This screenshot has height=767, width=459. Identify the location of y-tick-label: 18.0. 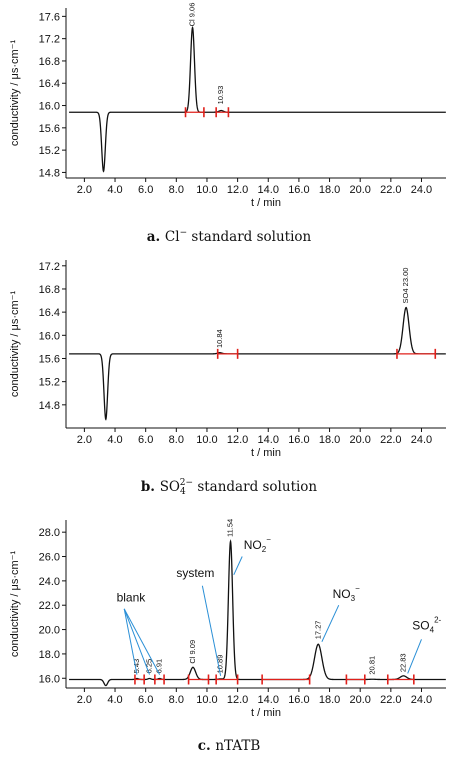
(49, 655).